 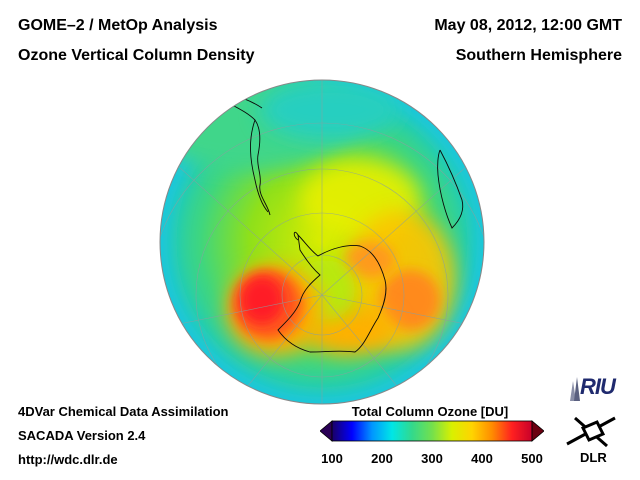 I want to click on footer-url: http://wdc.dlr.de, so click(x=68, y=459).